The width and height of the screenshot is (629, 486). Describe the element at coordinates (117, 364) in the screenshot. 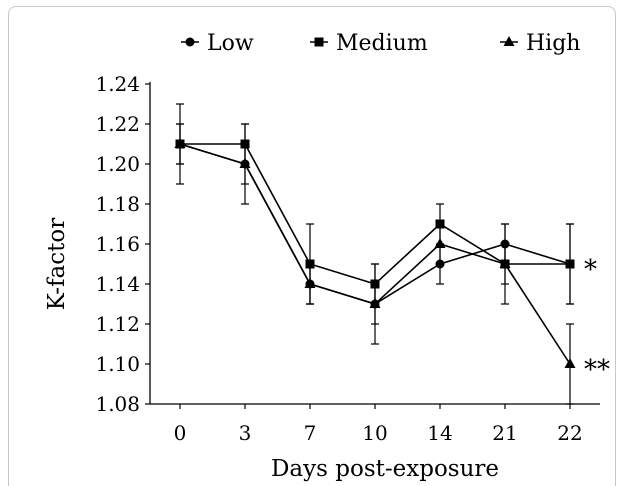

I see `y-tick-label: 1.10` at that location.